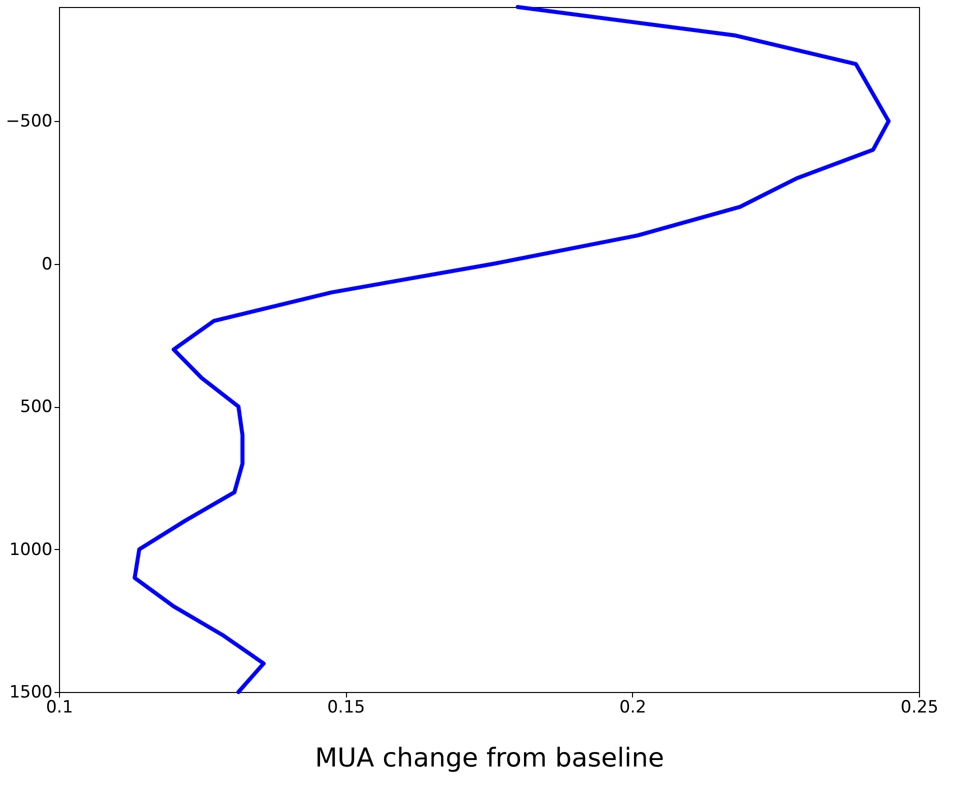 This screenshot has width=974, height=806. I want to click on x-tick-label: 0.15, so click(346, 708).